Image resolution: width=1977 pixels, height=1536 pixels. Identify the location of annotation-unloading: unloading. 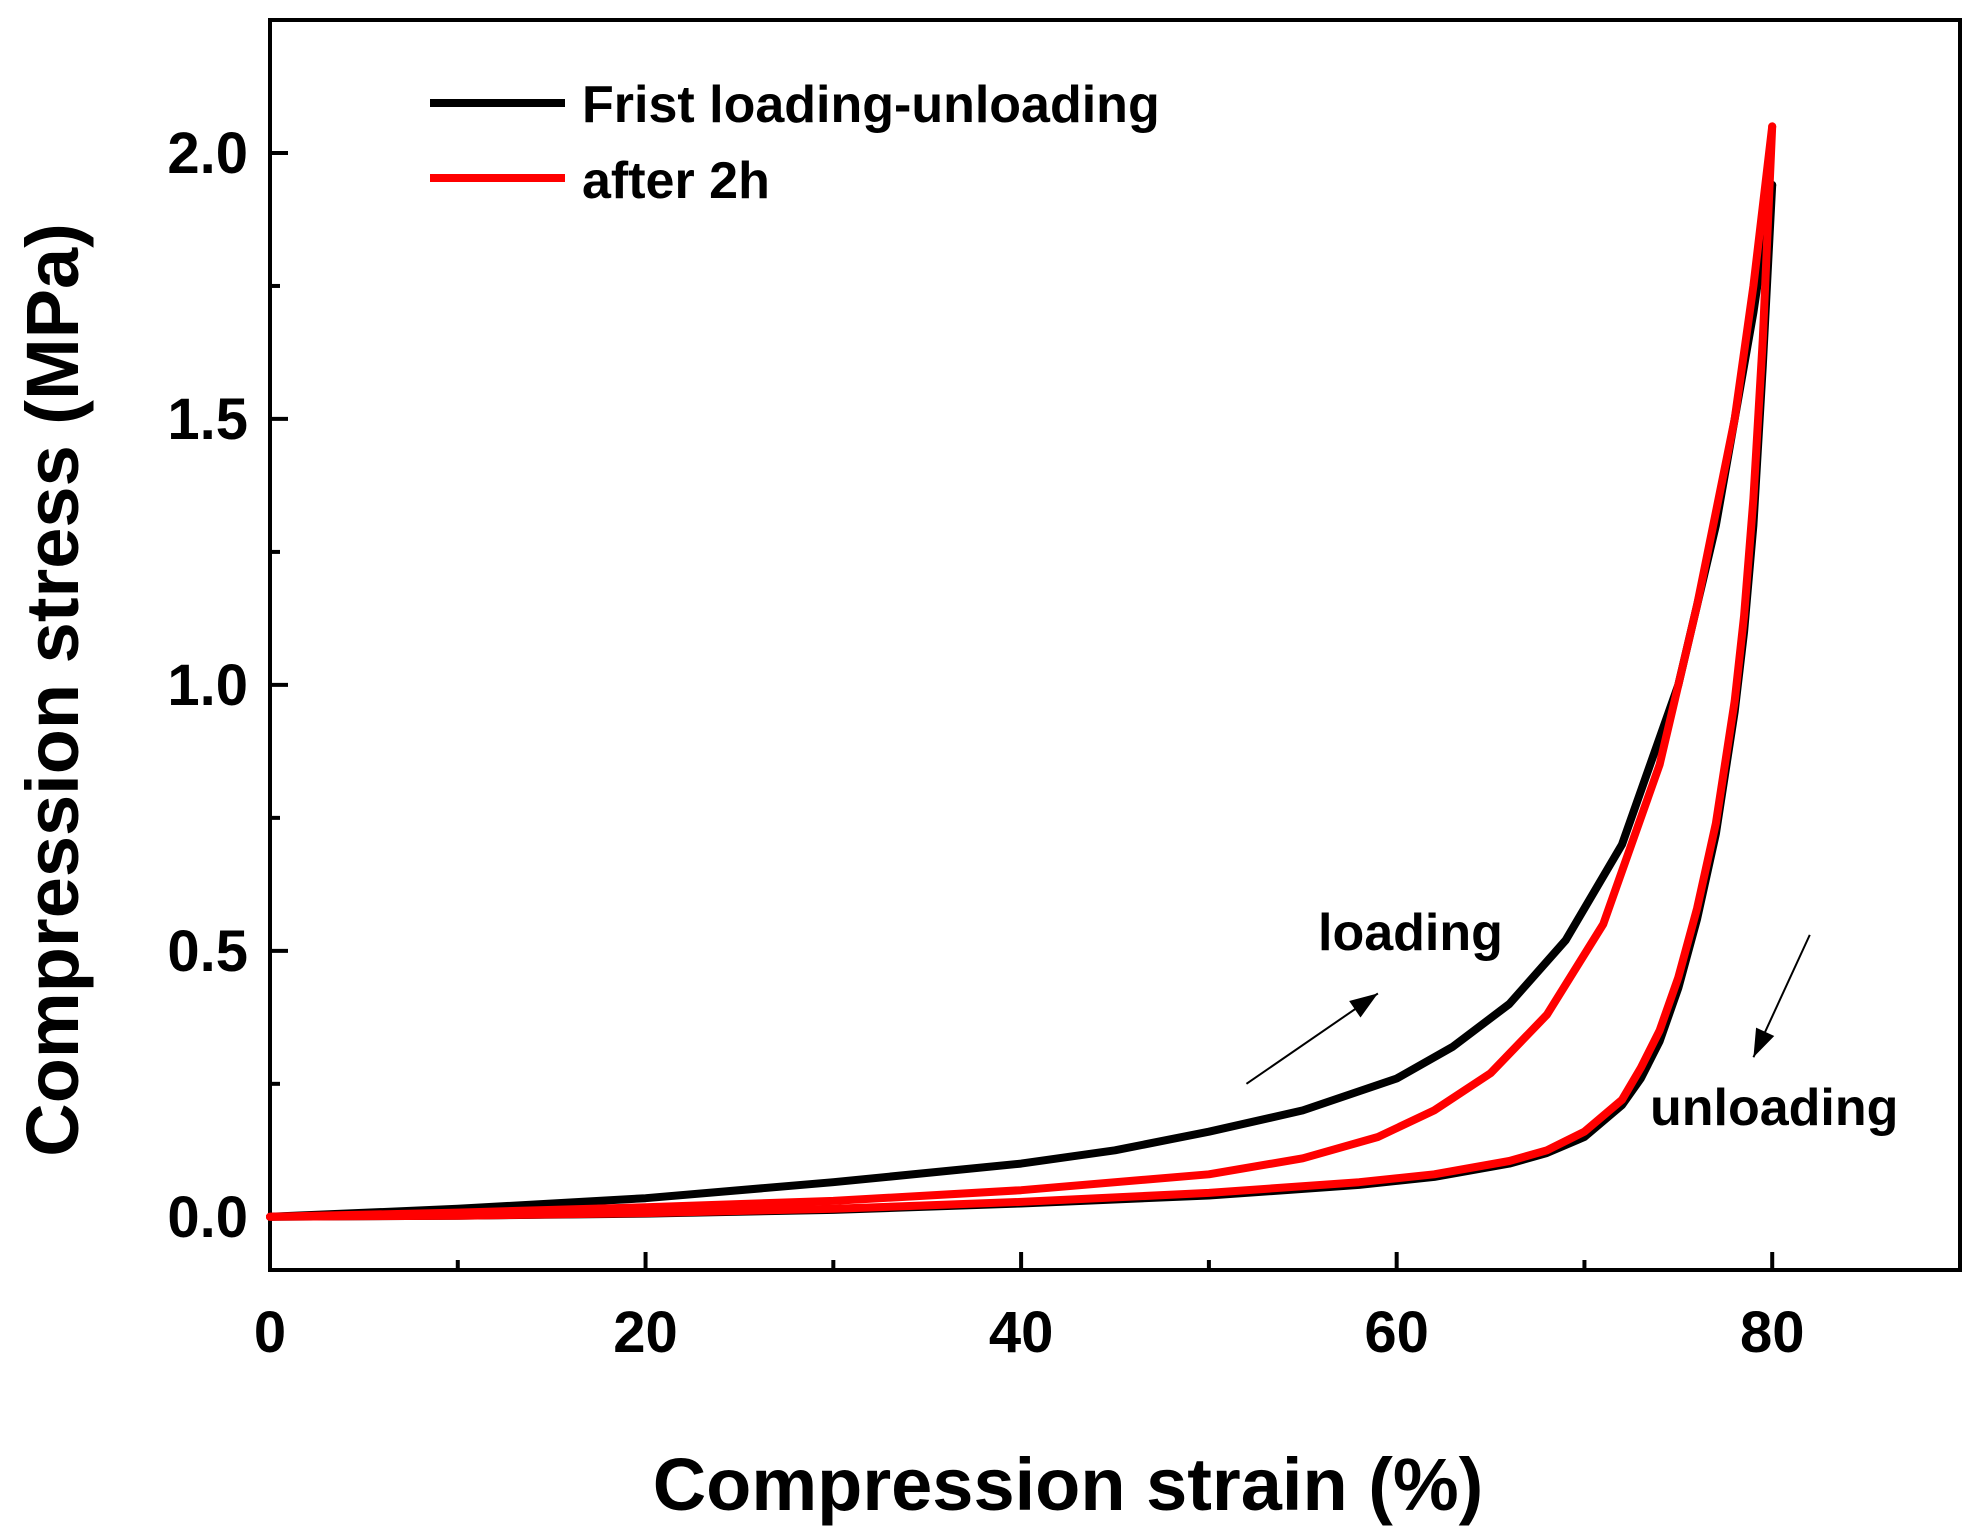
(1774, 1108).